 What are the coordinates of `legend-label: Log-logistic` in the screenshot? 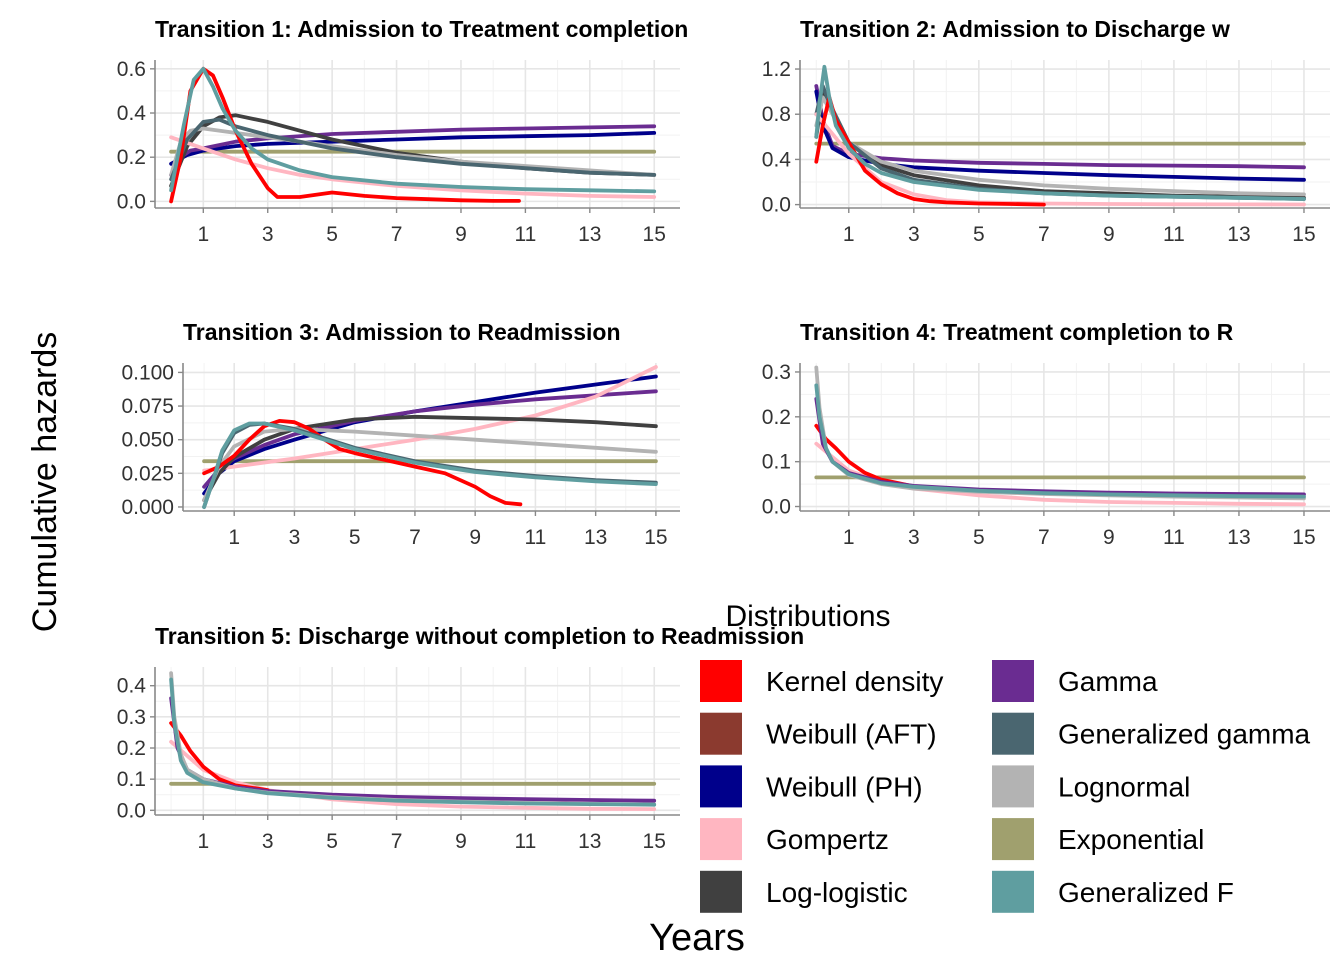 It's located at (837, 892).